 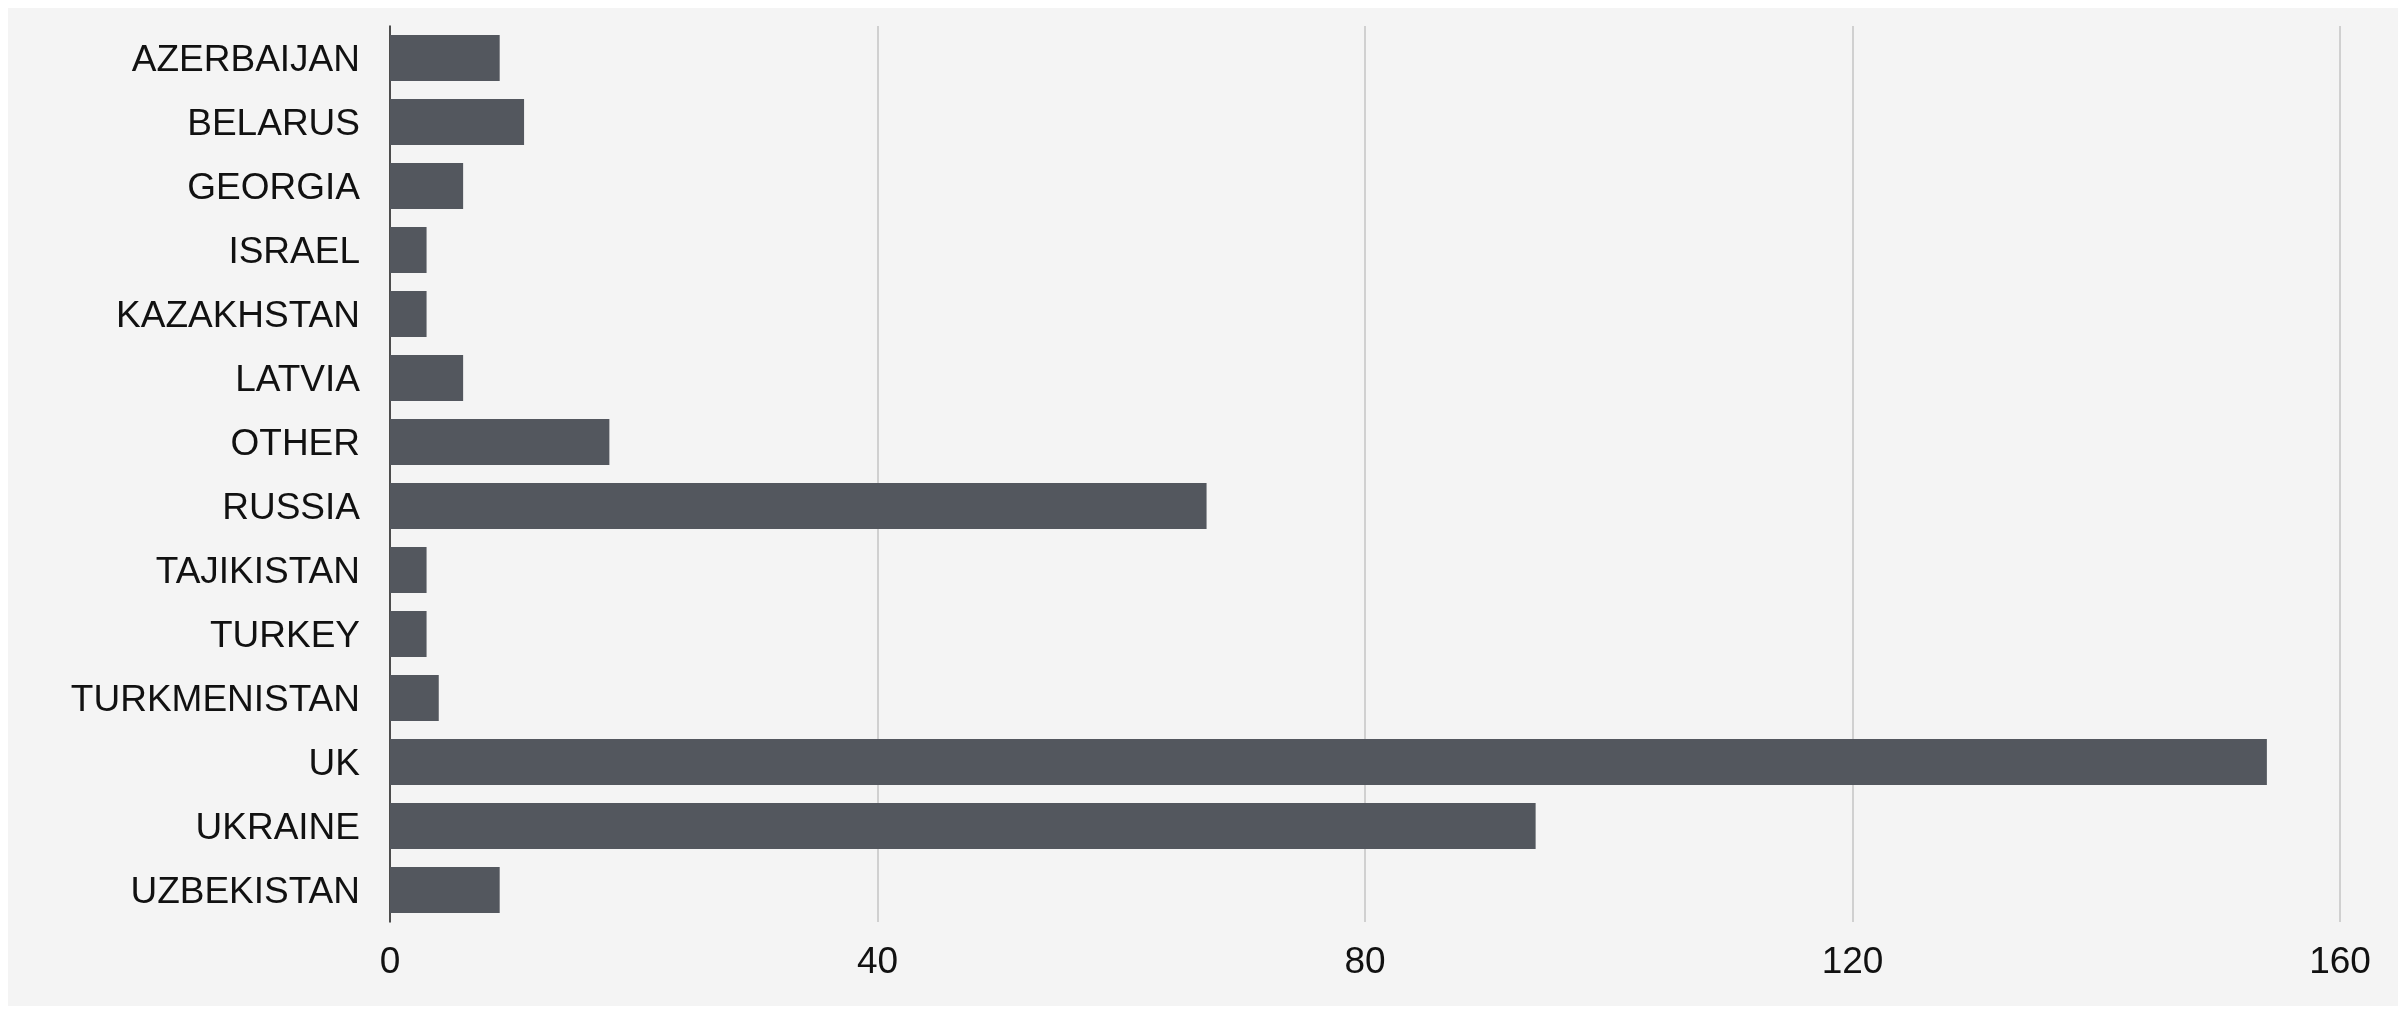 I want to click on y-tick-label: UKRAINE, so click(x=277, y=826).